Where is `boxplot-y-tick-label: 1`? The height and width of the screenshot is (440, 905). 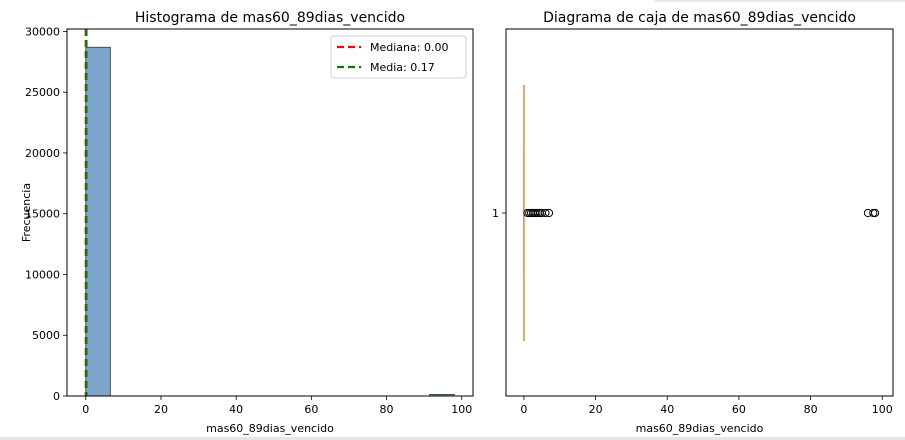 boxplot-y-tick-label: 1 is located at coordinates (495, 213).